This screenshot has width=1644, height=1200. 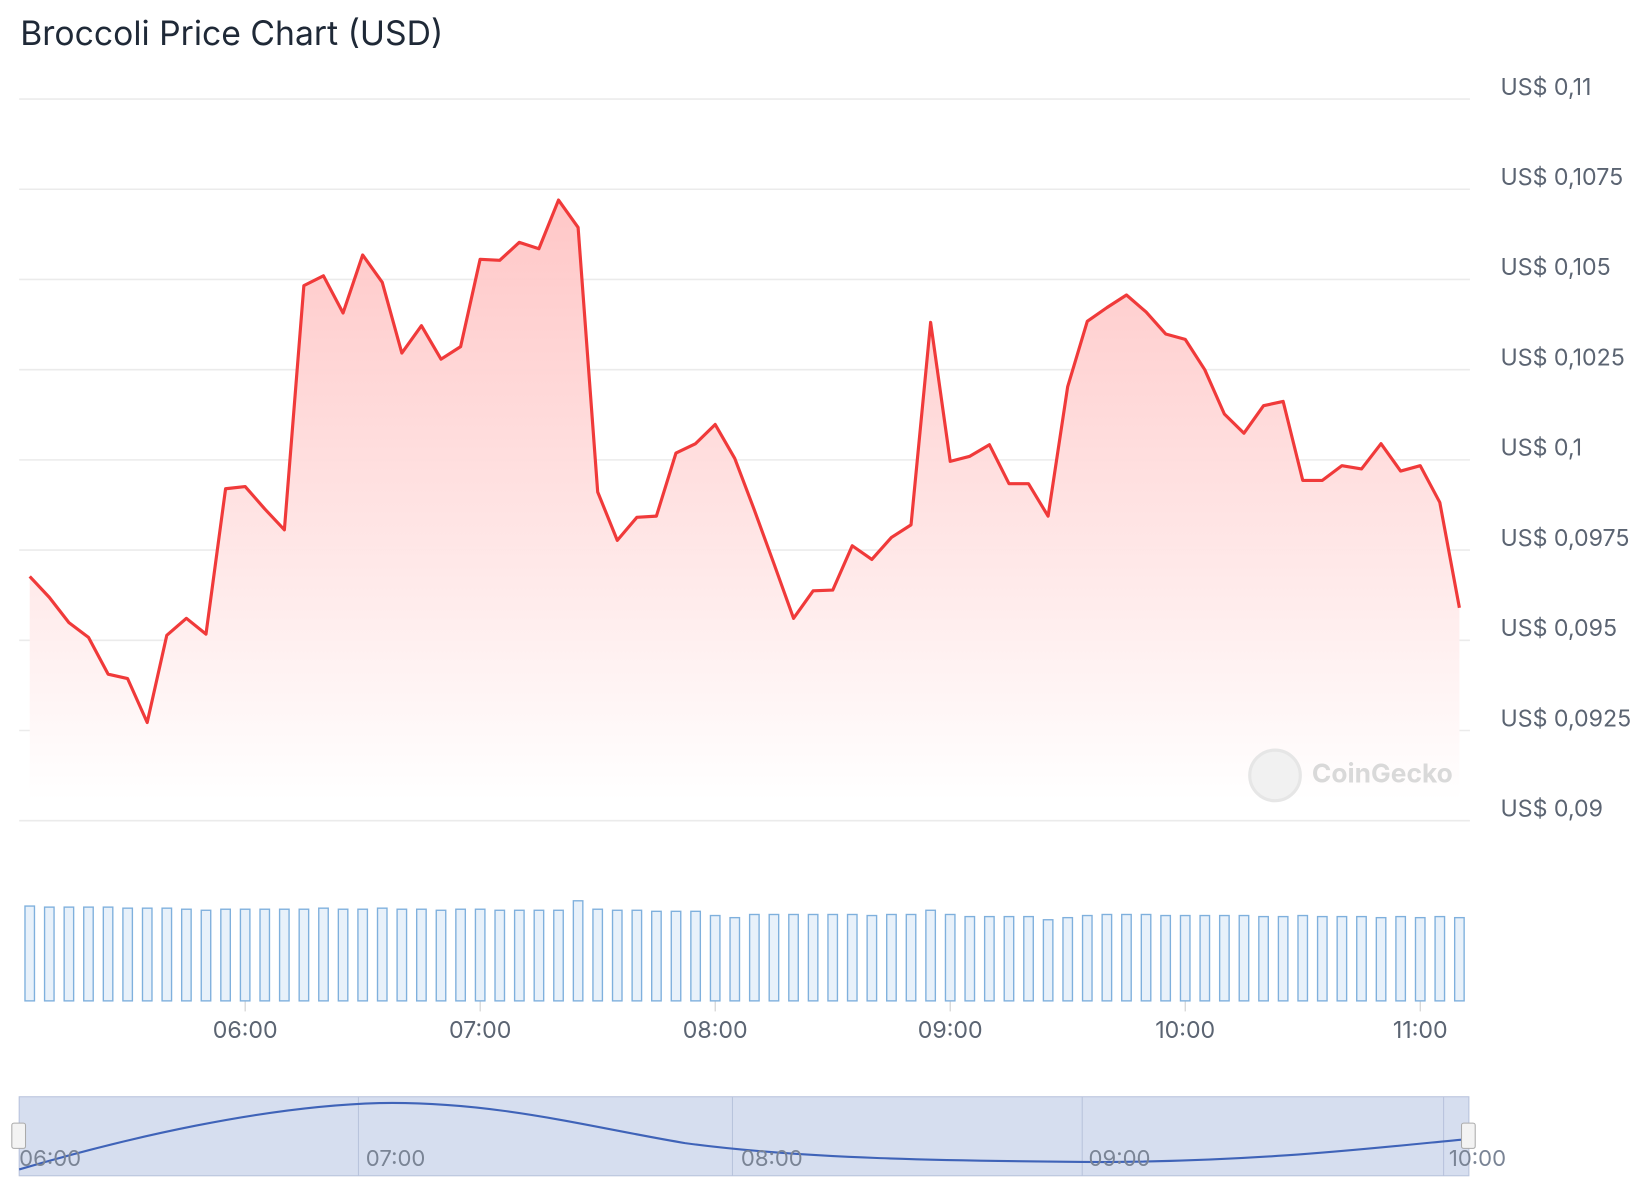 I want to click on y-tick-label: US$ 0,1, so click(x=1541, y=448).